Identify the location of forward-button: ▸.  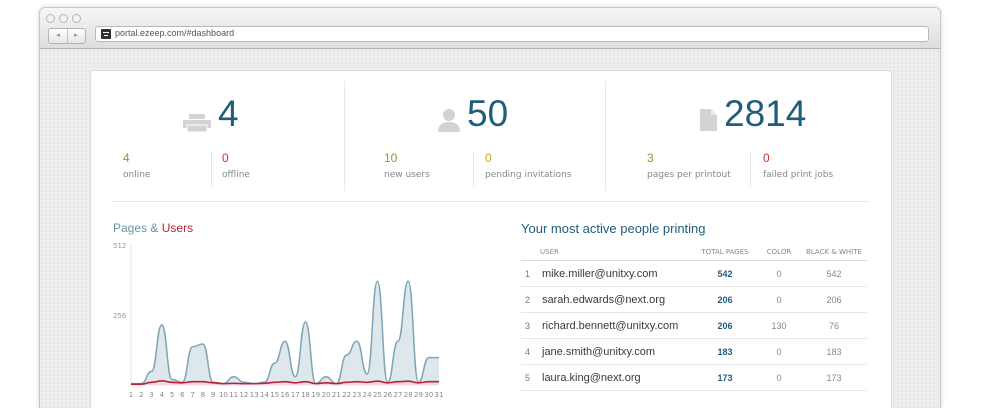
(76, 36).